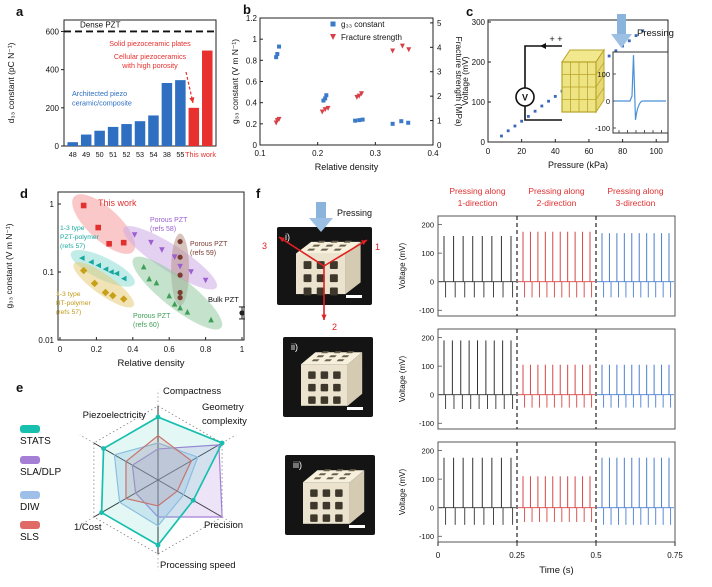 The image size is (712, 587). Describe the element at coordinates (252, 103) in the screenshot. I see `b-ytick-left: 0.4` at that location.